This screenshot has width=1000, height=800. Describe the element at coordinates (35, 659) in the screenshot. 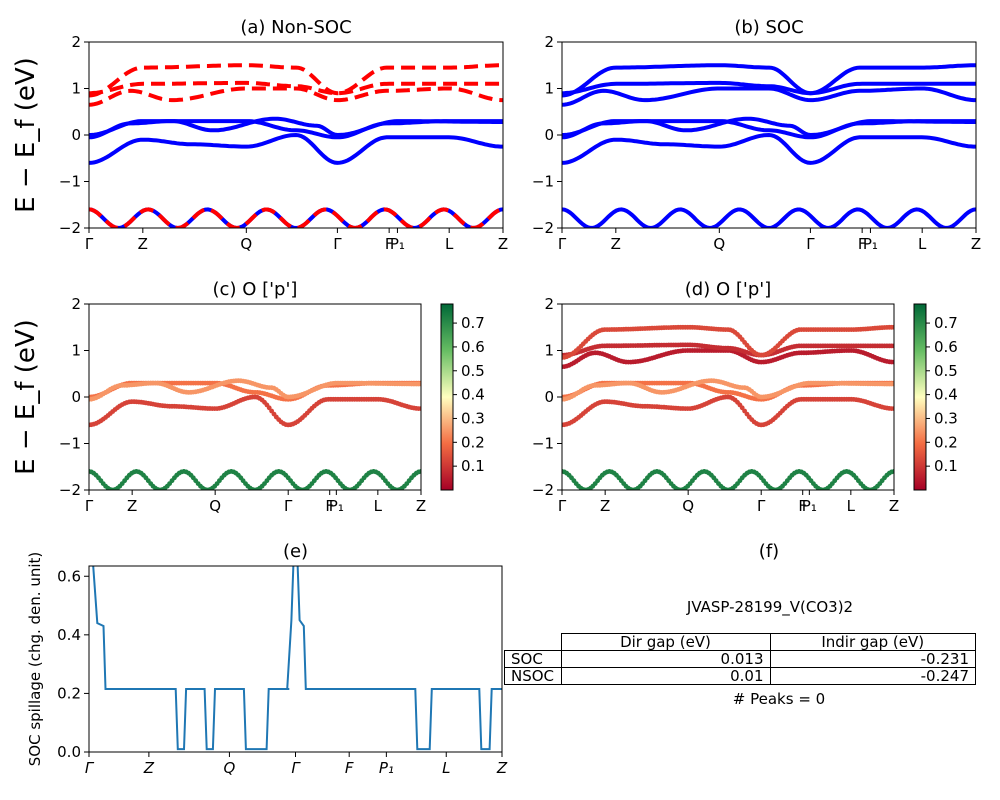

I see `y-axis-label: SOC spillage (chg. den. unit)` at that location.